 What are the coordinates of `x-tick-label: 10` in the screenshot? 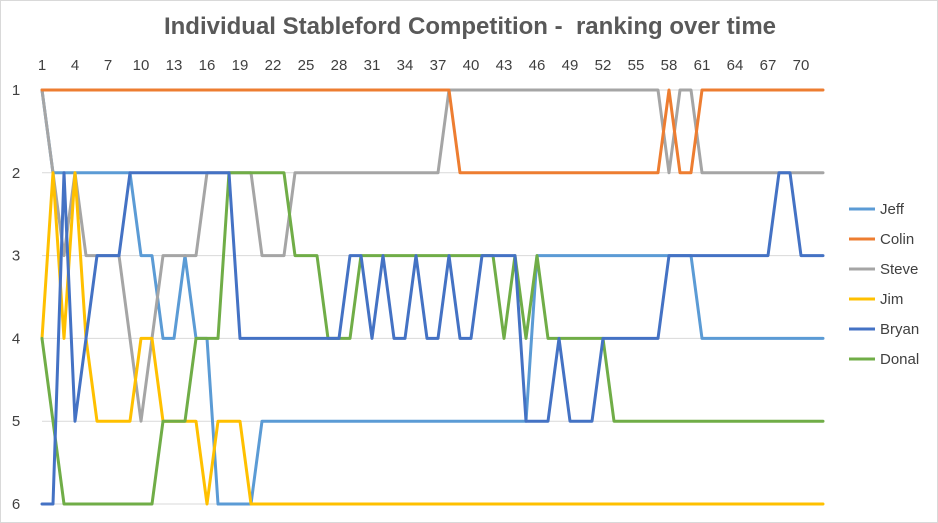 It's located at (141, 65).